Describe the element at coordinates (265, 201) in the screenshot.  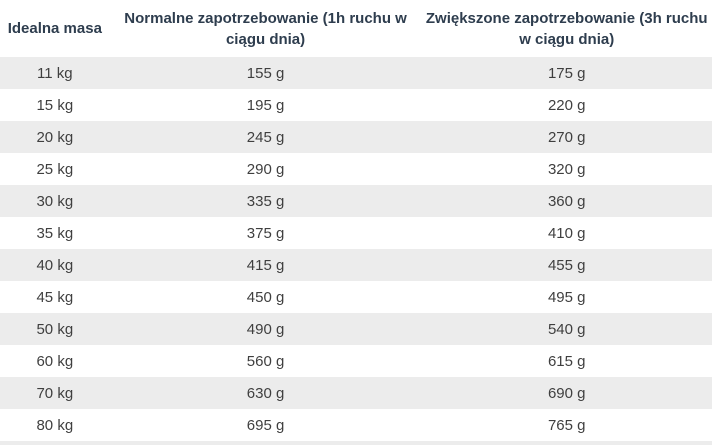
I see `normal-requirement-cell: 335 g` at that location.